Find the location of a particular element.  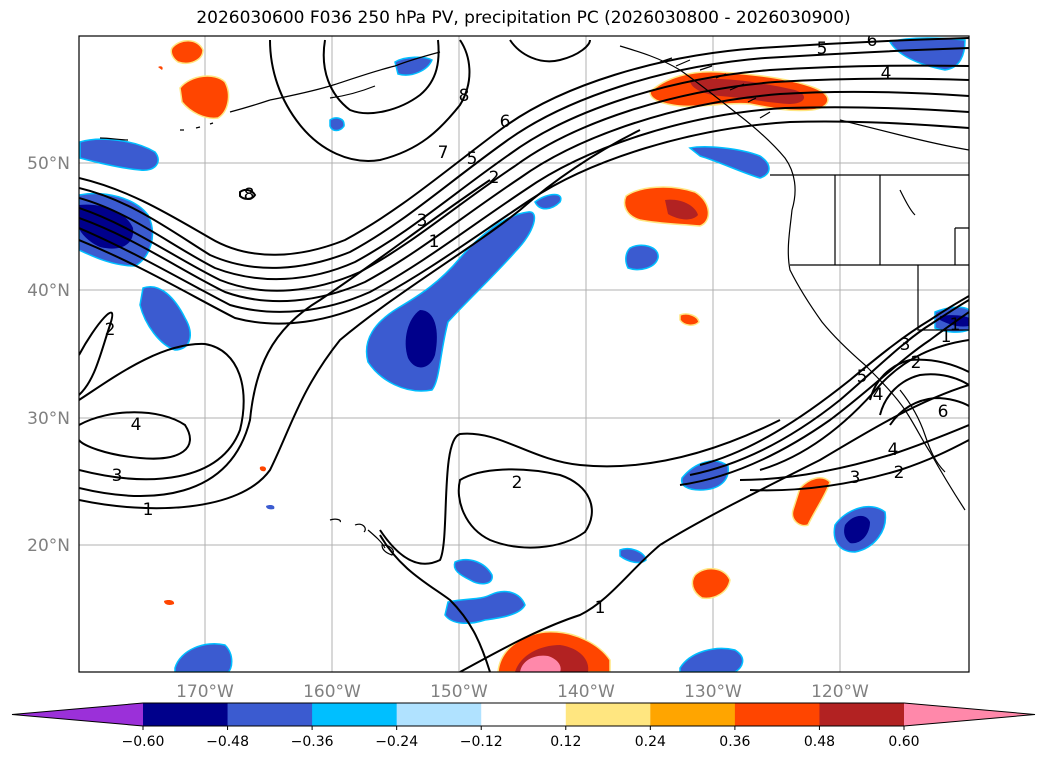

colorbar-tick: 0.12 is located at coordinates (565, 742).